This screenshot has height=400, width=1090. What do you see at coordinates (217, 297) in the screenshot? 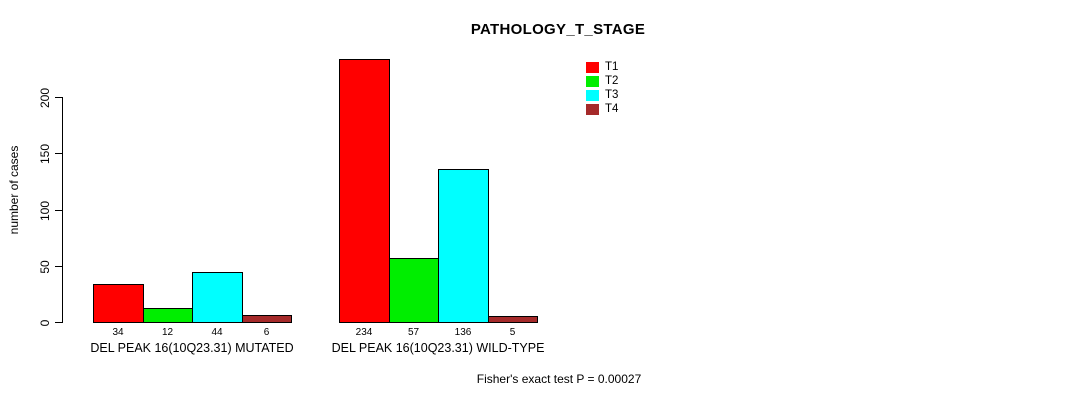
I see `bar-t3-group1` at bounding box center [217, 297].